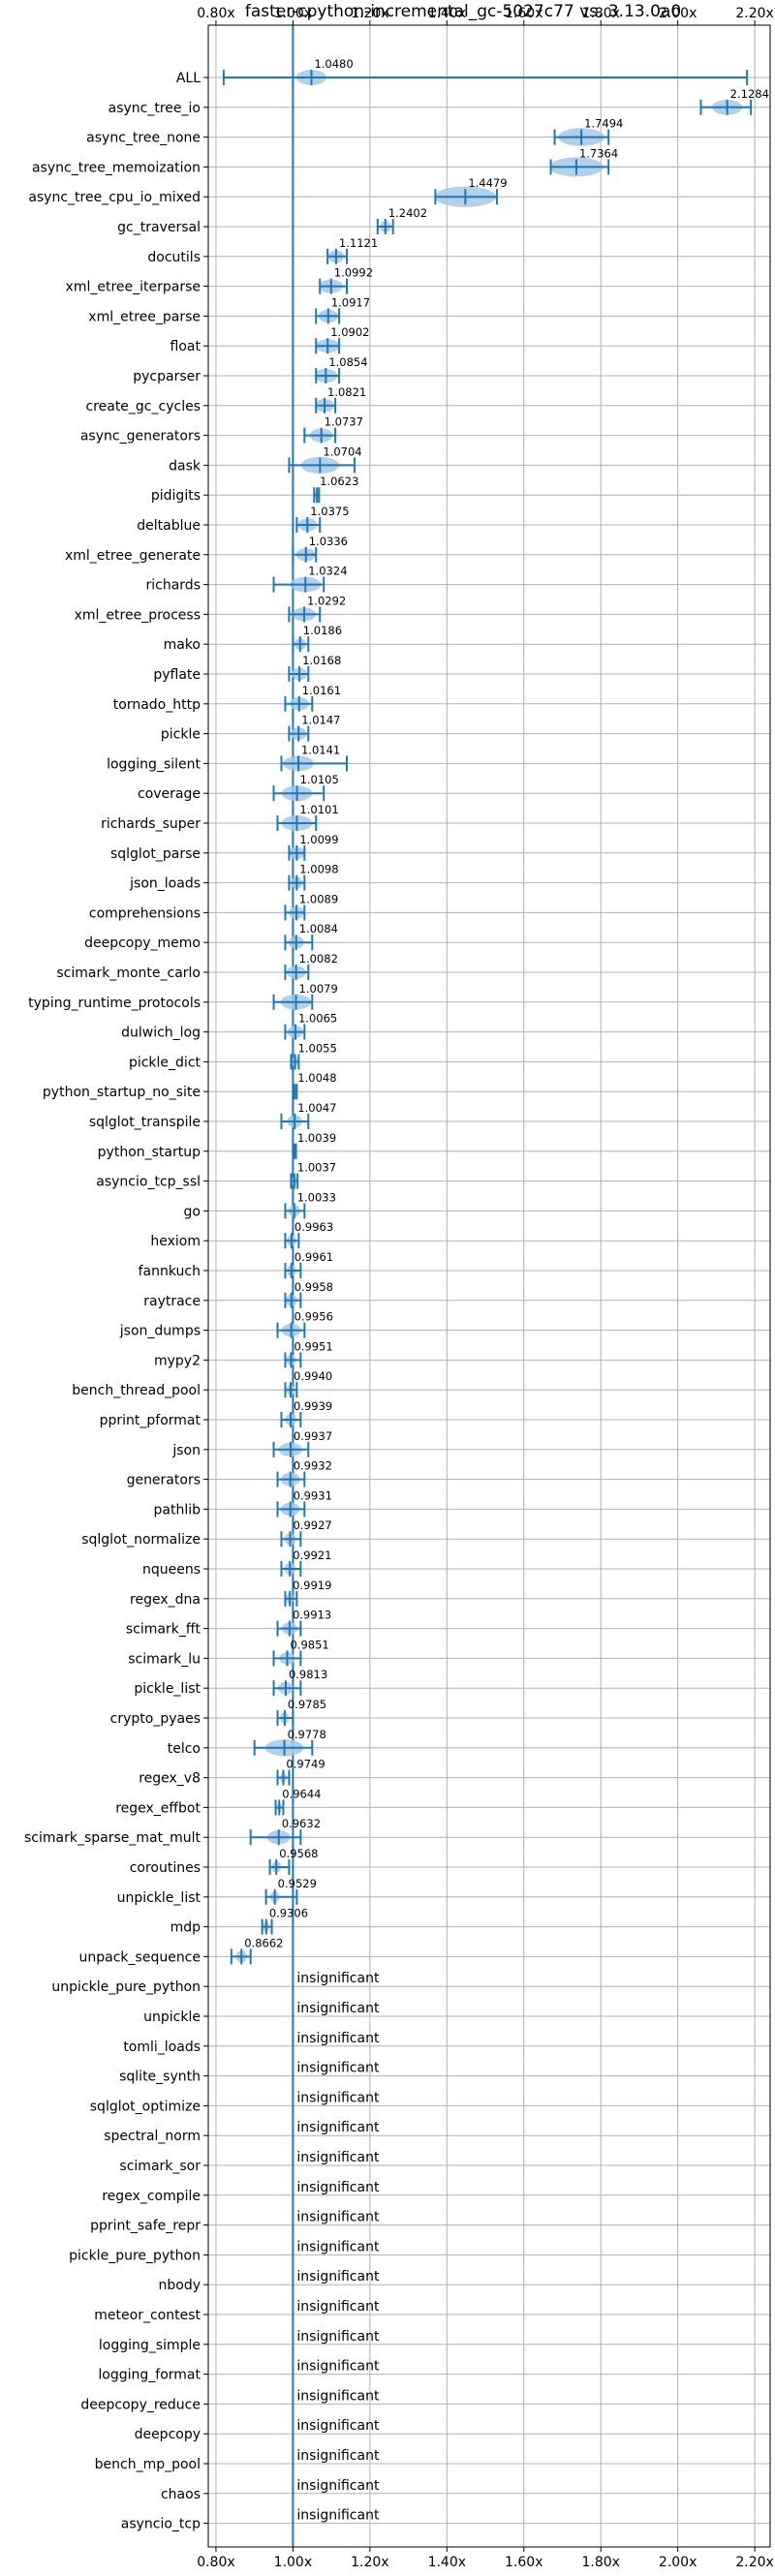 Image resolution: width=775 pixels, height=2576 pixels. What do you see at coordinates (174, 586) in the screenshot?
I see `benchmark-label: richards` at bounding box center [174, 586].